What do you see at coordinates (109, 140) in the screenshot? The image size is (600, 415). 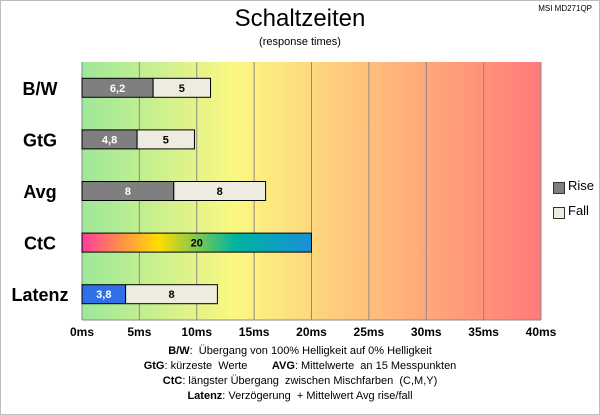 I see `data-label-rise: 4,8` at bounding box center [109, 140].